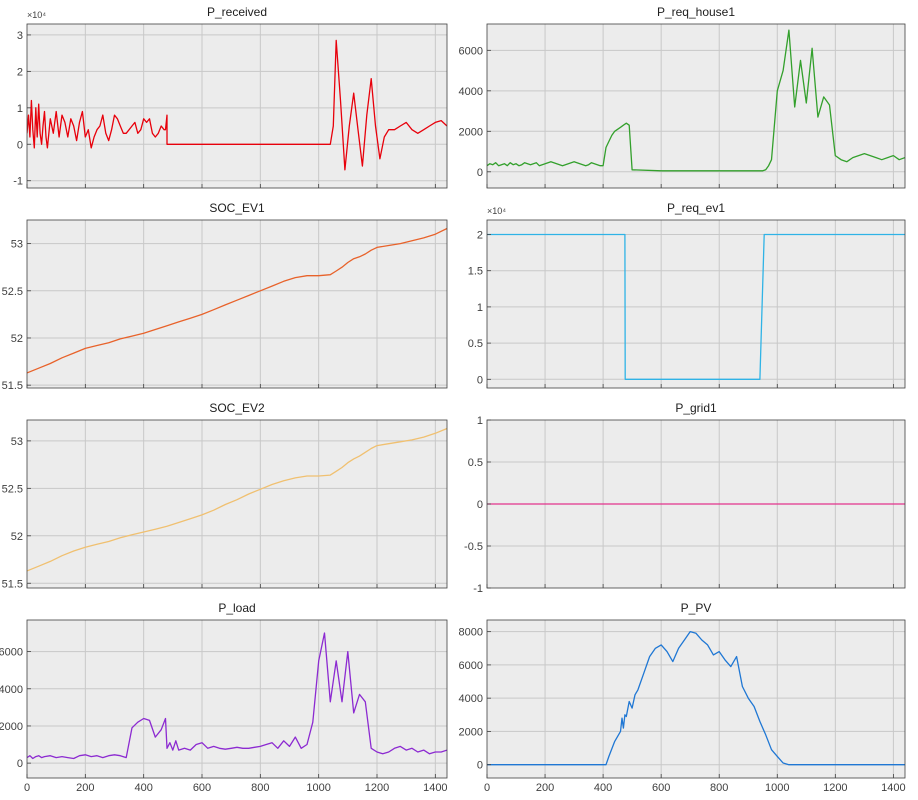 The height and width of the screenshot is (800, 918). I want to click on subplot-p_req_house1: 0 2000 4000 6000 P_req_house1, so click(682, 97).